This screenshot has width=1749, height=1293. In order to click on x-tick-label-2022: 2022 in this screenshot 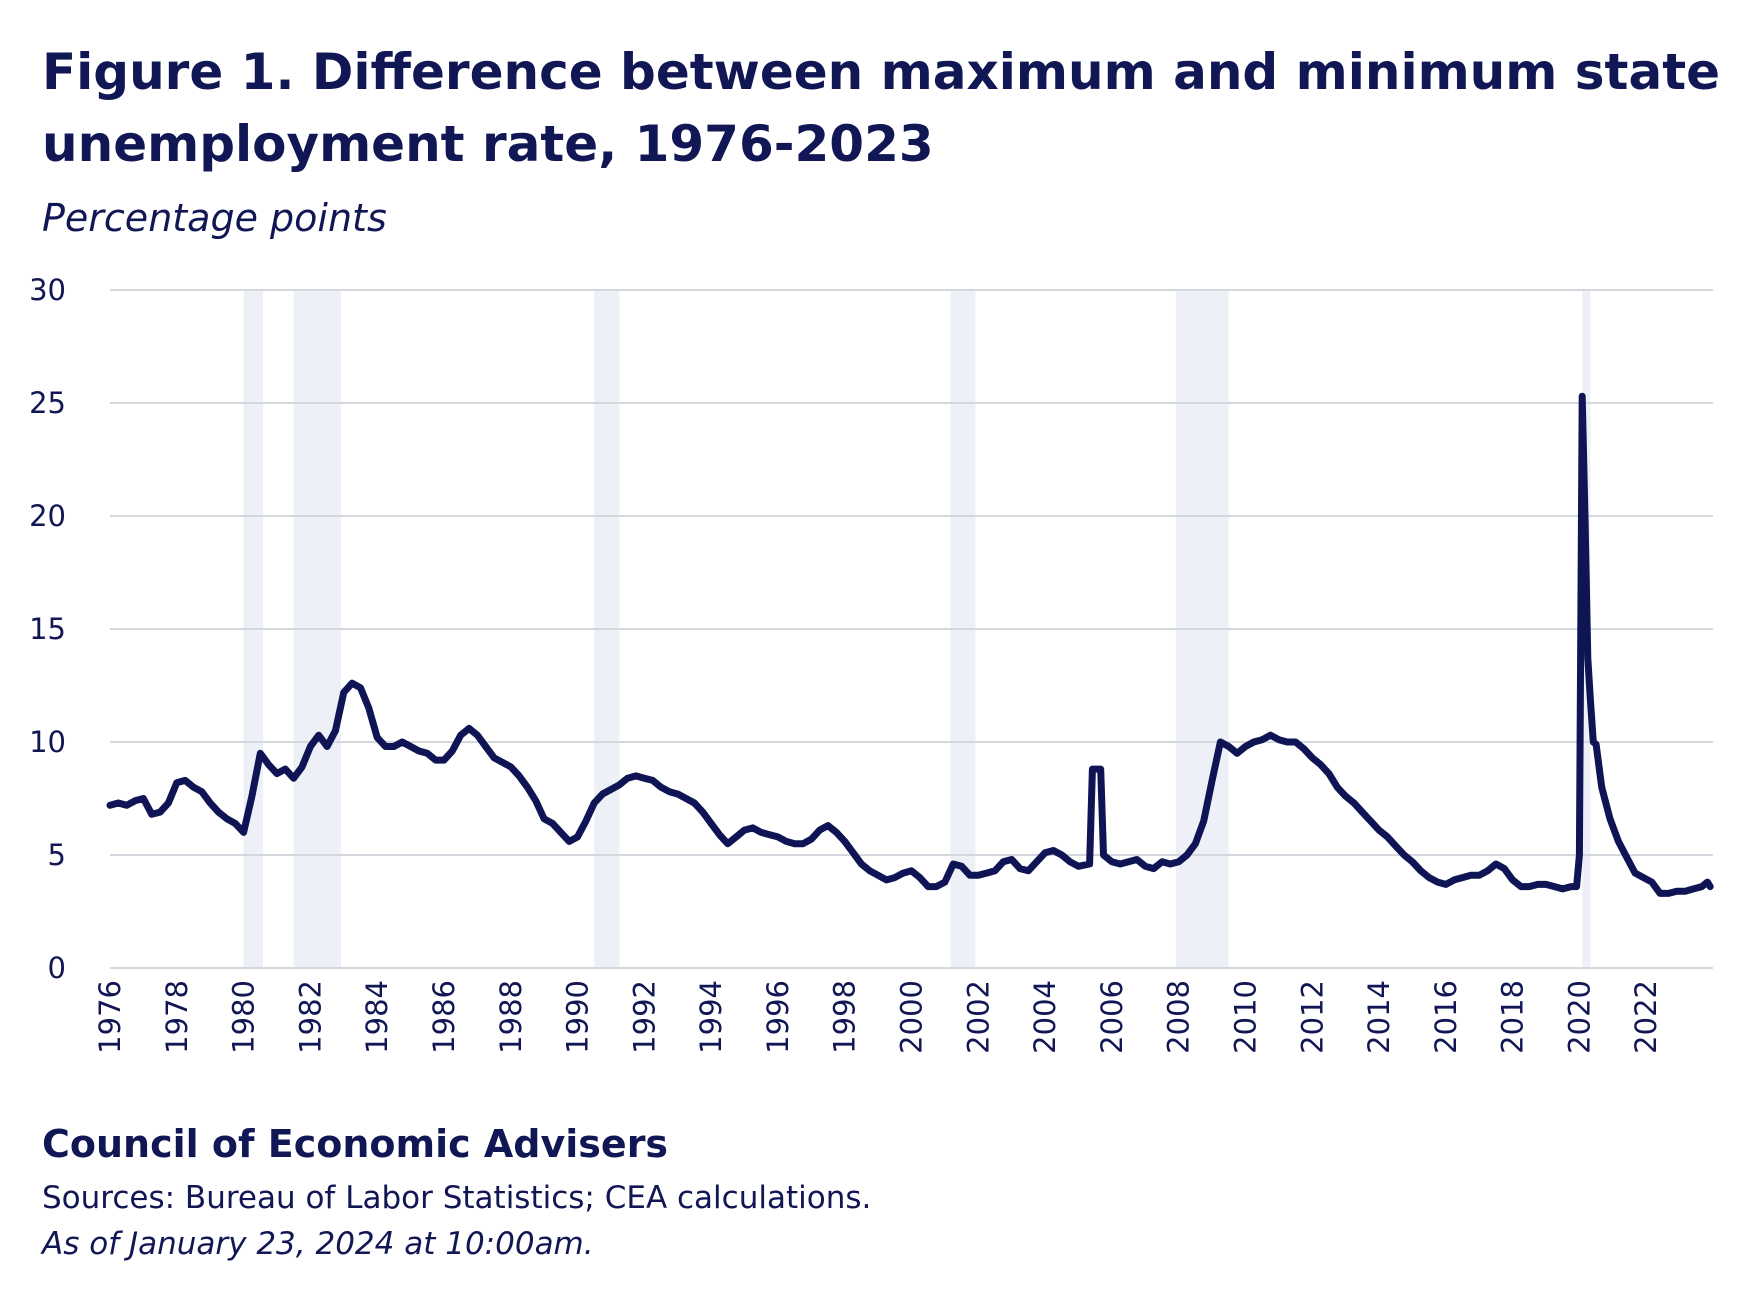, I will do `click(1646, 1017)`.